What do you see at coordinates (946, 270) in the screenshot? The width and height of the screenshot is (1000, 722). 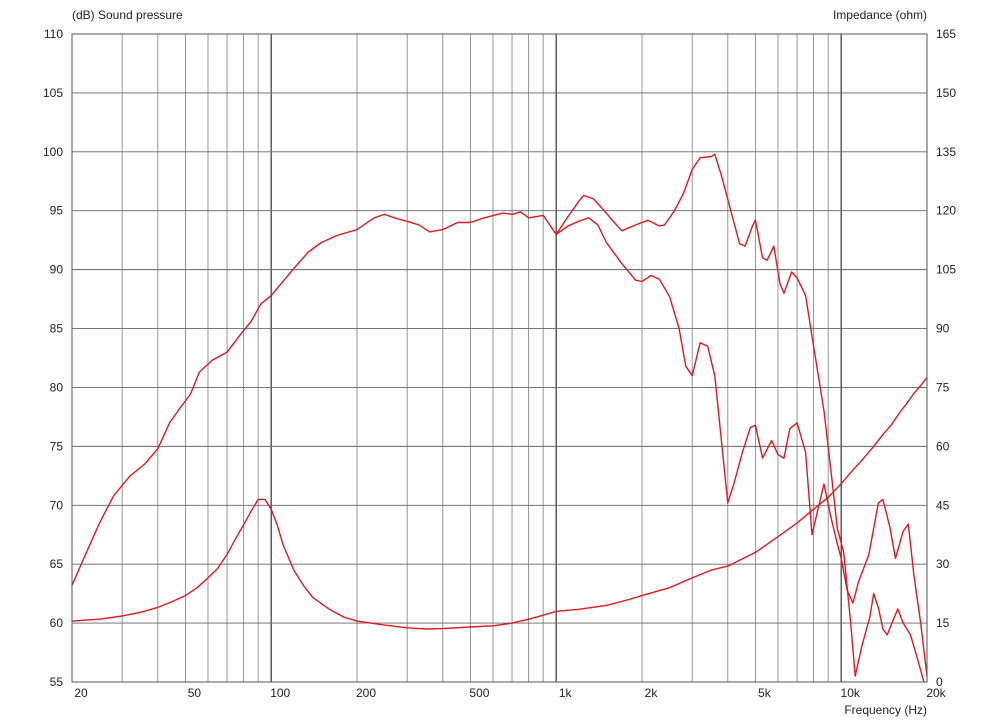 I see `right-tick-label: 105` at bounding box center [946, 270].